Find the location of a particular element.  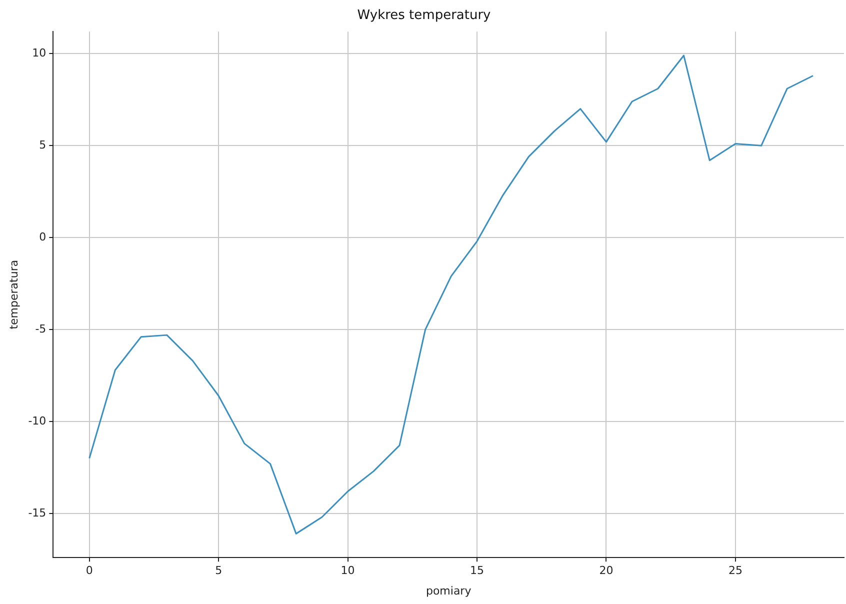

y-tick-label: 5 is located at coordinates (42, 145).